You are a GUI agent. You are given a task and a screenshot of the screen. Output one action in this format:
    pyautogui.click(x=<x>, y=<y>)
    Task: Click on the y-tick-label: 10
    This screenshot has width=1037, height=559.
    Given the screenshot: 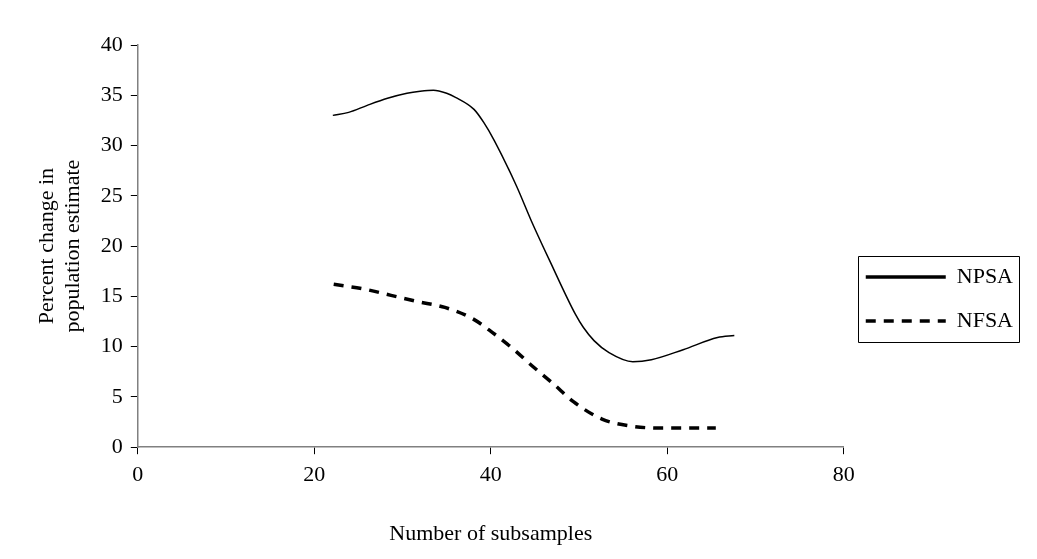 What is the action you would take?
    pyautogui.click(x=111, y=345)
    